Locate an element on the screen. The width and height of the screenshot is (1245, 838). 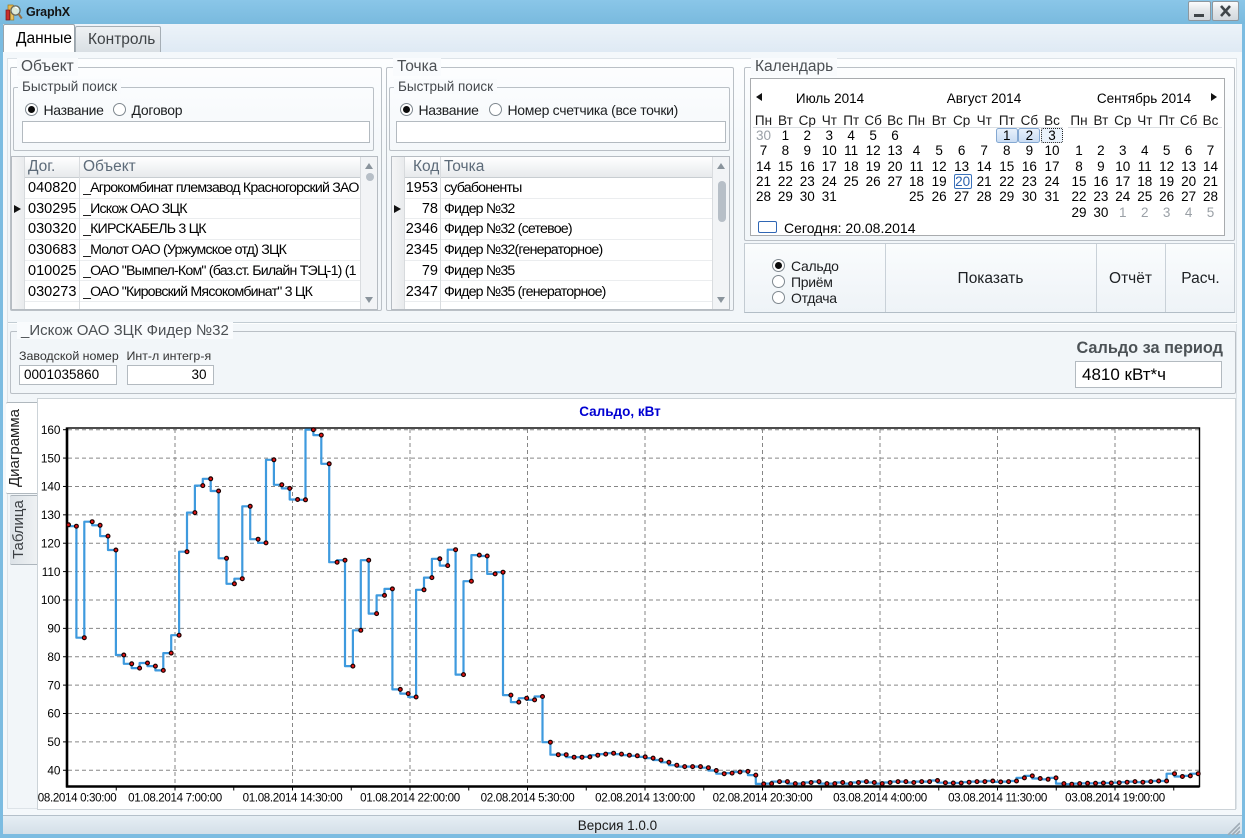
svg-text: 01.08.2014 0:30:00 is located at coordinates (77, 798).